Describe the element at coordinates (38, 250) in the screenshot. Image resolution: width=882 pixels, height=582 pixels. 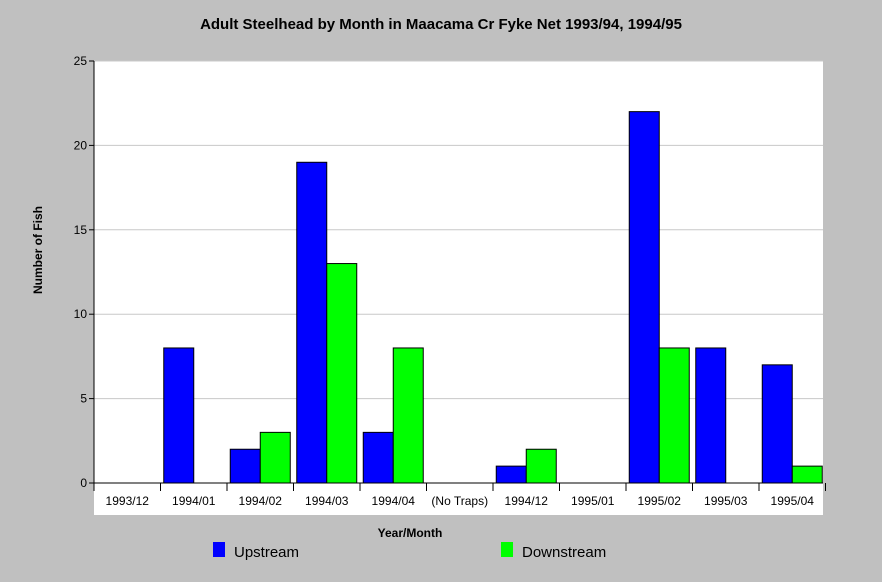
I see `y-axis-title: Number of Fish` at that location.